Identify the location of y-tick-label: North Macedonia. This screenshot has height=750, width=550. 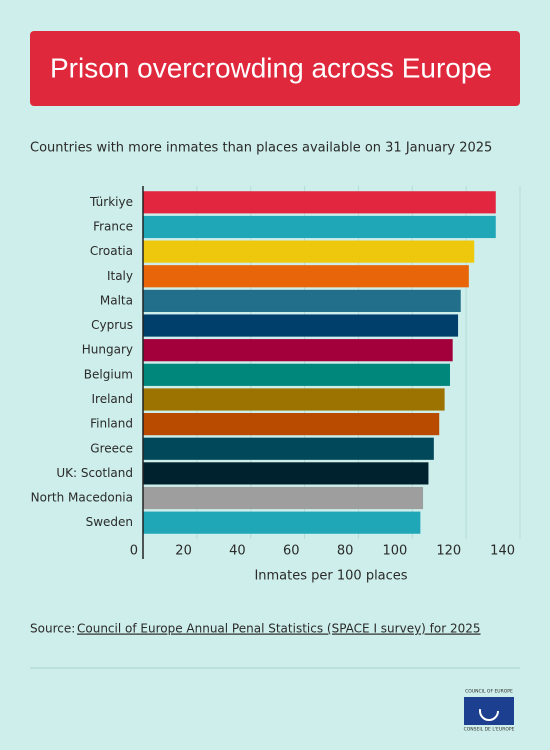
(82, 498).